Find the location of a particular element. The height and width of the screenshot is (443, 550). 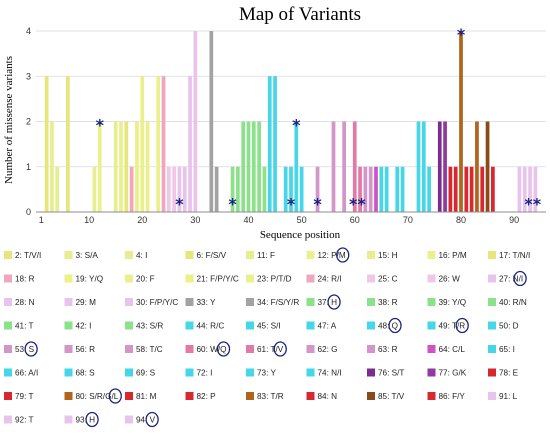

legend-label: 27: N/I is located at coordinates (511, 279).